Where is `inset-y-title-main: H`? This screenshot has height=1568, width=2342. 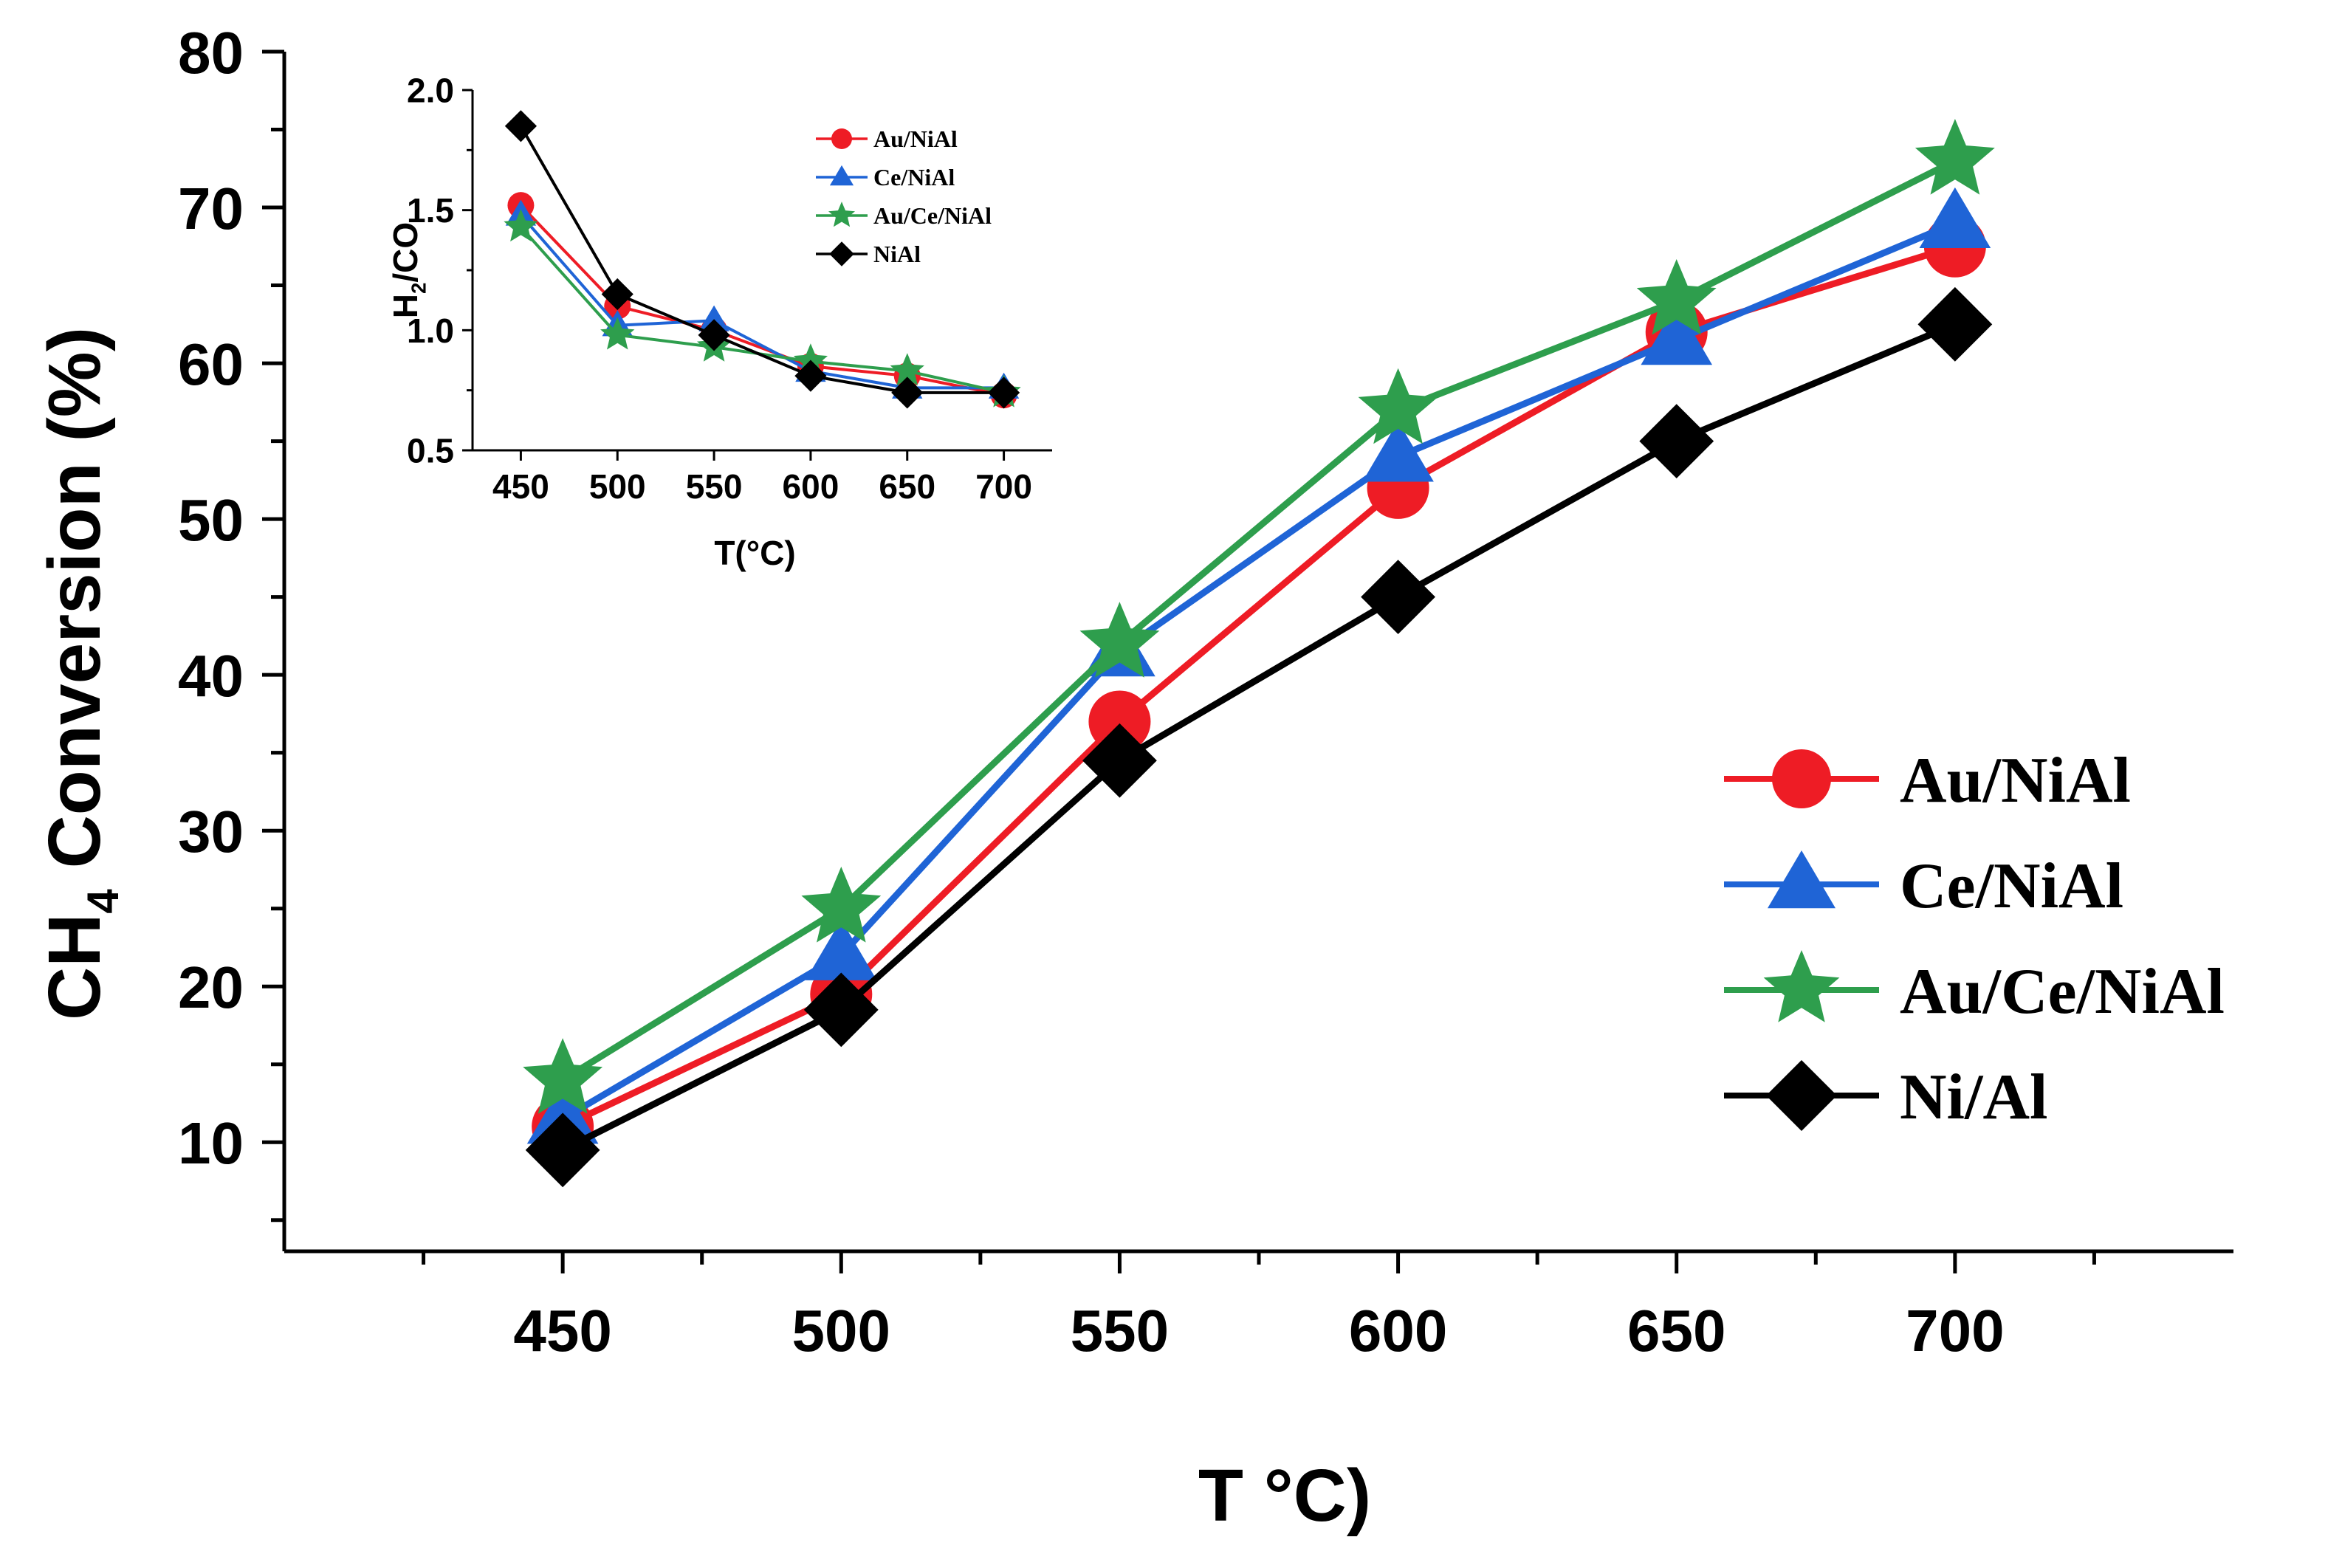
inset-y-title-main: H is located at coordinates (405, 306).